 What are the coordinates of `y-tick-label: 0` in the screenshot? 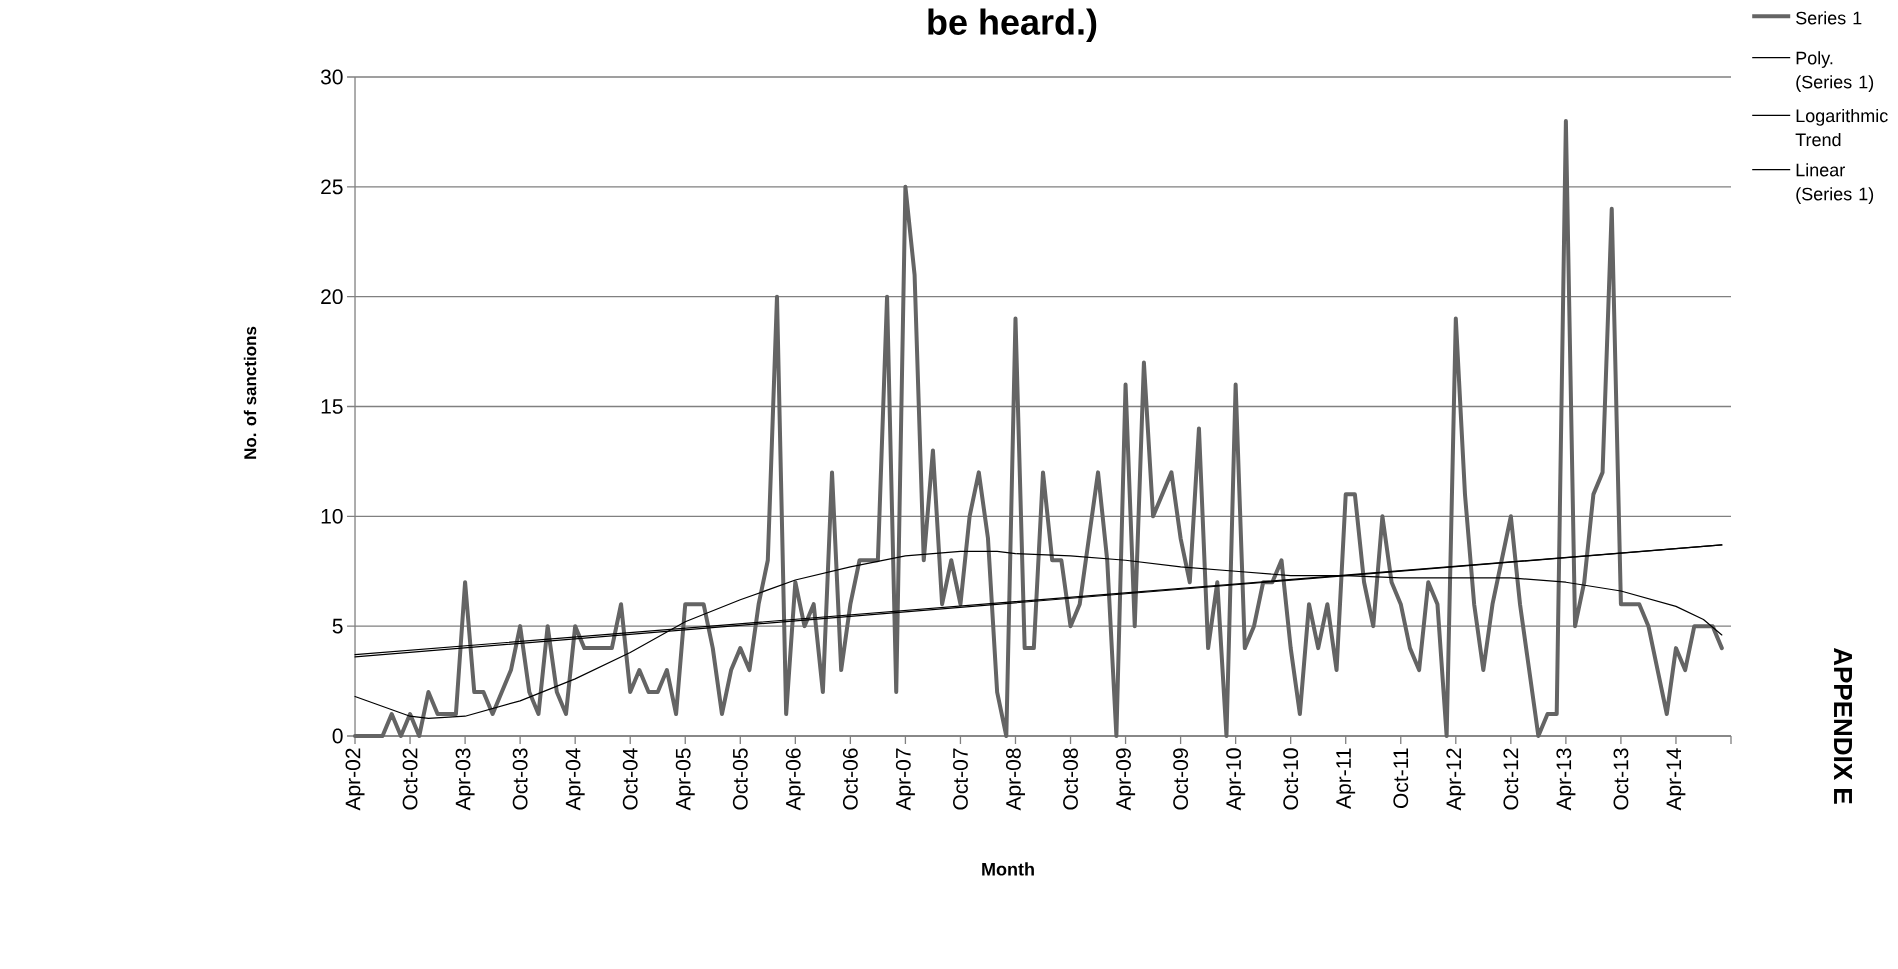 It's located at (337, 736).